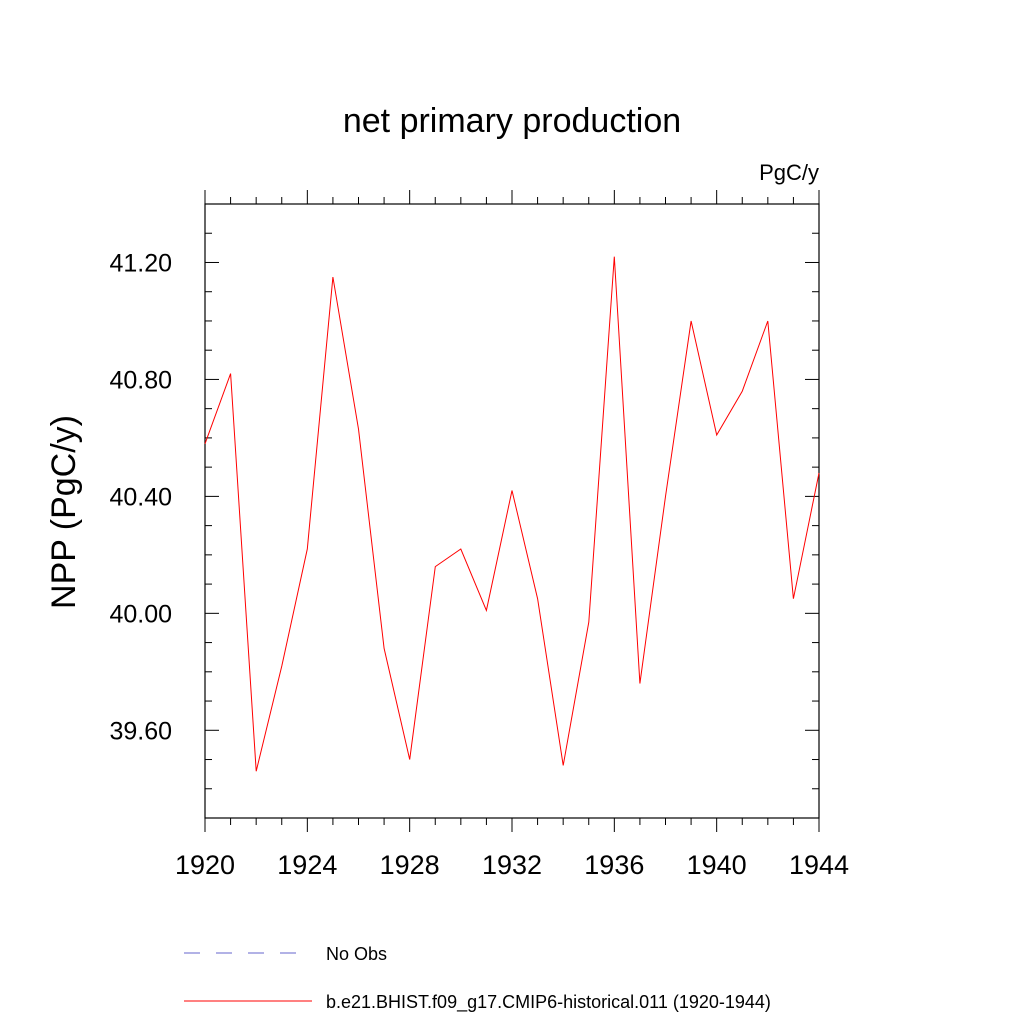 Image resolution: width=1024 pixels, height=1024 pixels. Describe the element at coordinates (140, 497) in the screenshot. I see `y-tick-label: 40.40` at that location.